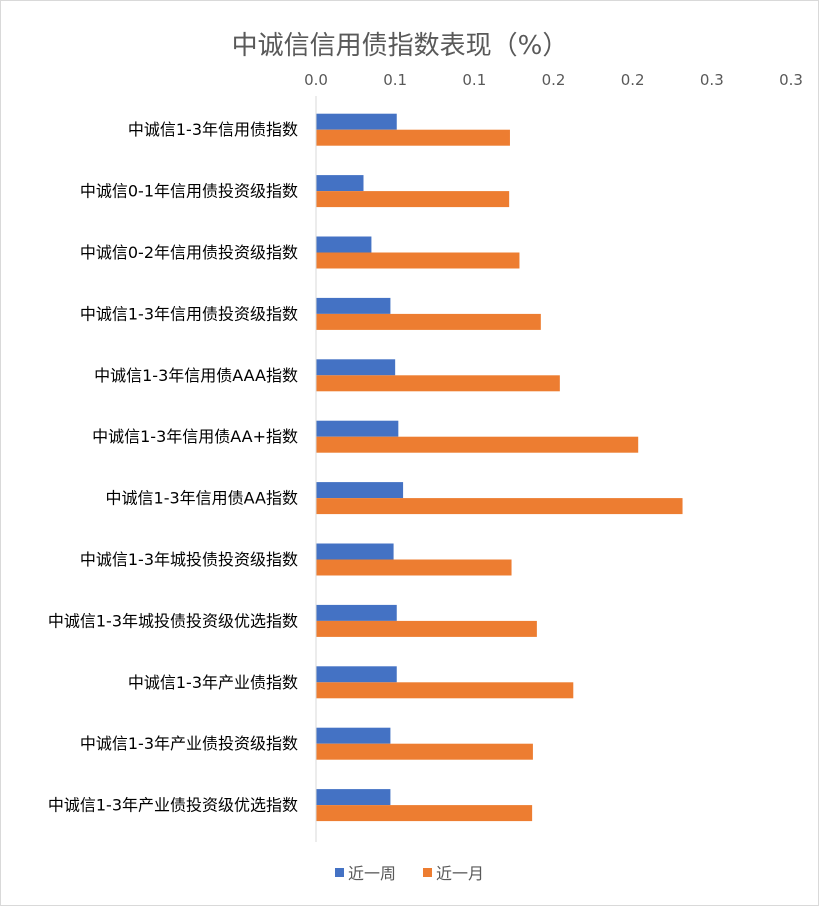 This screenshot has width=819, height=906. What do you see at coordinates (460, 873) in the screenshot?
I see `legend-label: 近一月` at bounding box center [460, 873].